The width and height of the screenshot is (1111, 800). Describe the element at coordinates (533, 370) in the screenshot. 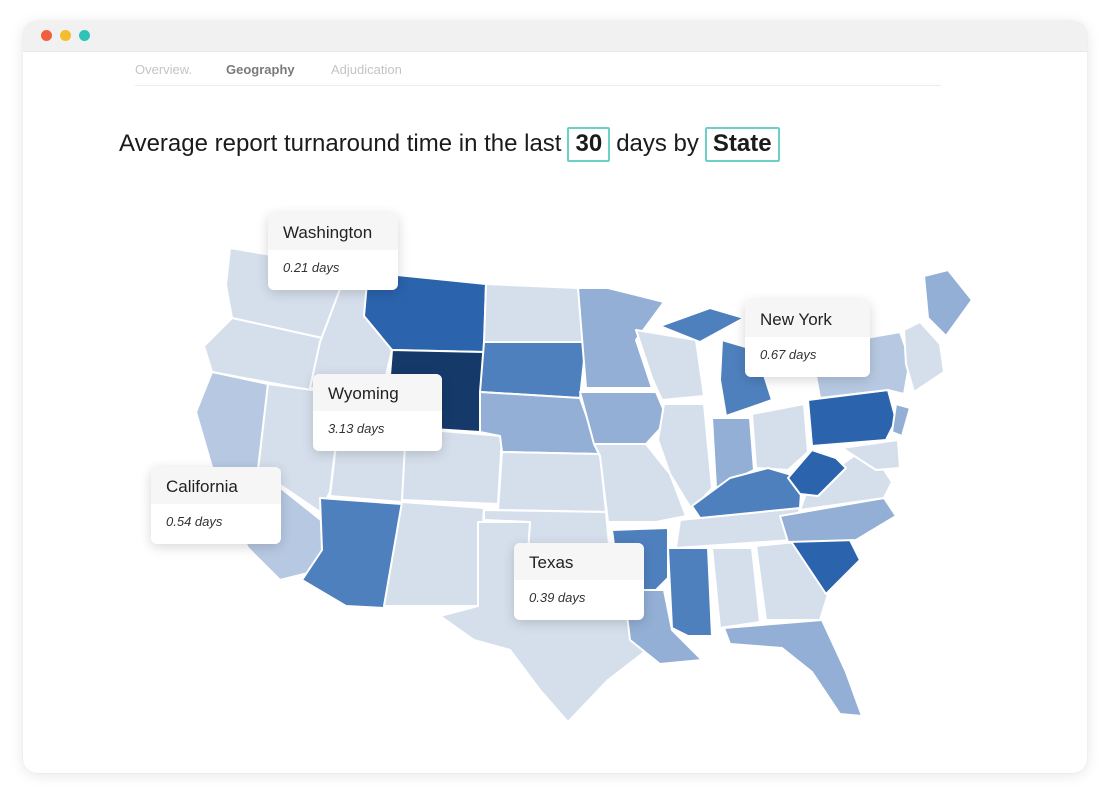

I see `state-south-dakota` at that location.